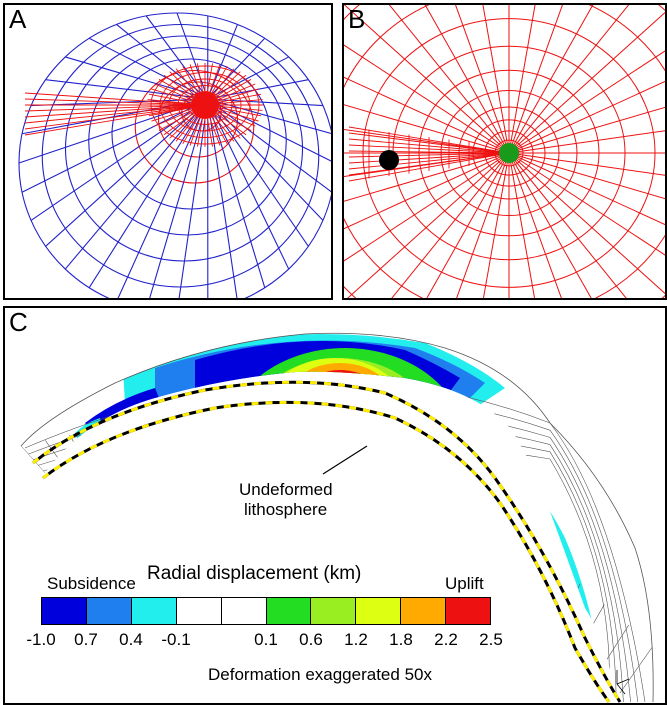 The width and height of the screenshot is (667, 705). I want to click on colorbar-tick-label: 0.4, so click(131, 639).